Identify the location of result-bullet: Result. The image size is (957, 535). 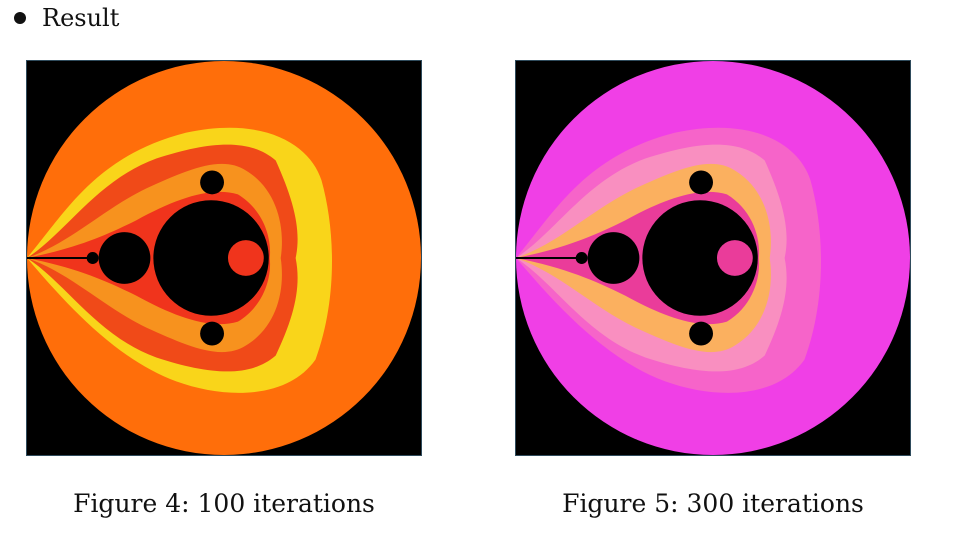
(64, 18).